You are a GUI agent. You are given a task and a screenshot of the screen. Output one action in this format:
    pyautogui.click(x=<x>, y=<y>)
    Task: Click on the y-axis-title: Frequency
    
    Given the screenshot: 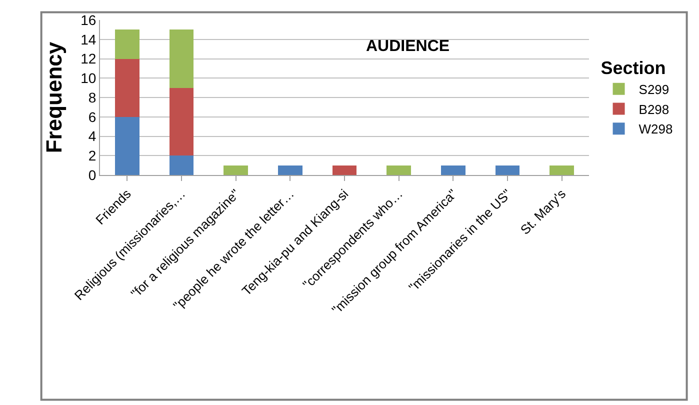 What is the action you would take?
    pyautogui.click(x=53, y=97)
    